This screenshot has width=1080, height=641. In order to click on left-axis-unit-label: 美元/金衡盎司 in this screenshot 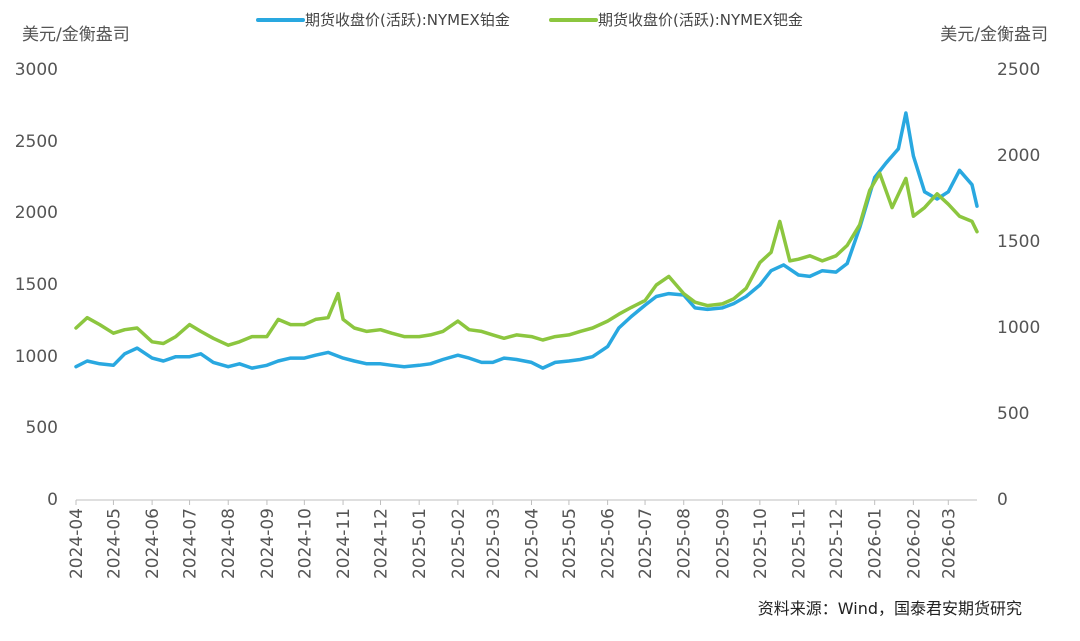, I will do `click(76, 35)`.